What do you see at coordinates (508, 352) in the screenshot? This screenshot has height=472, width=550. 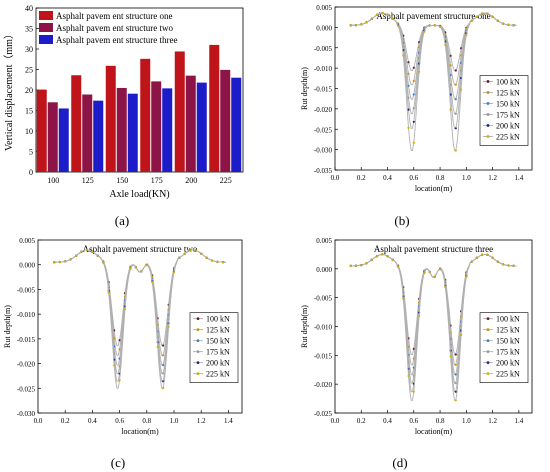 I see `legend-label-d: 175 kN` at bounding box center [508, 352].